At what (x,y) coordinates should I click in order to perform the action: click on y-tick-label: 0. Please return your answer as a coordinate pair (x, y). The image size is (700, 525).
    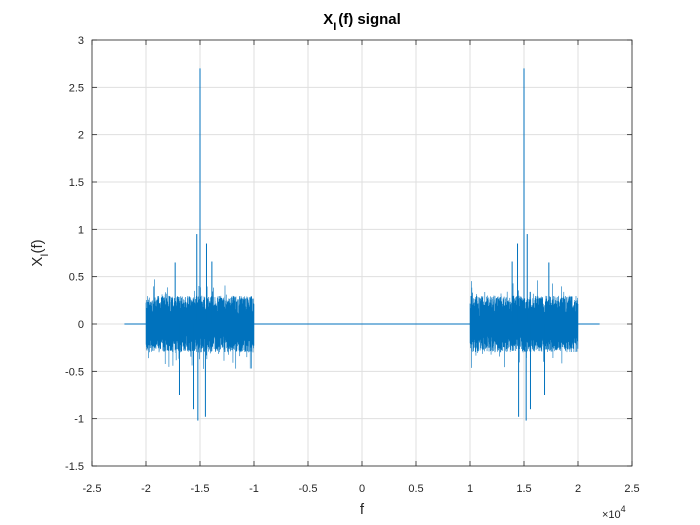
    Looking at the image, I should click on (81, 325).